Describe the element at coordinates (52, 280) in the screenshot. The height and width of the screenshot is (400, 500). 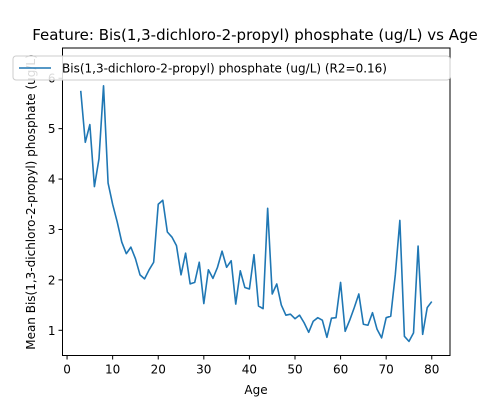
I see `y-tick-label: 2` at that location.